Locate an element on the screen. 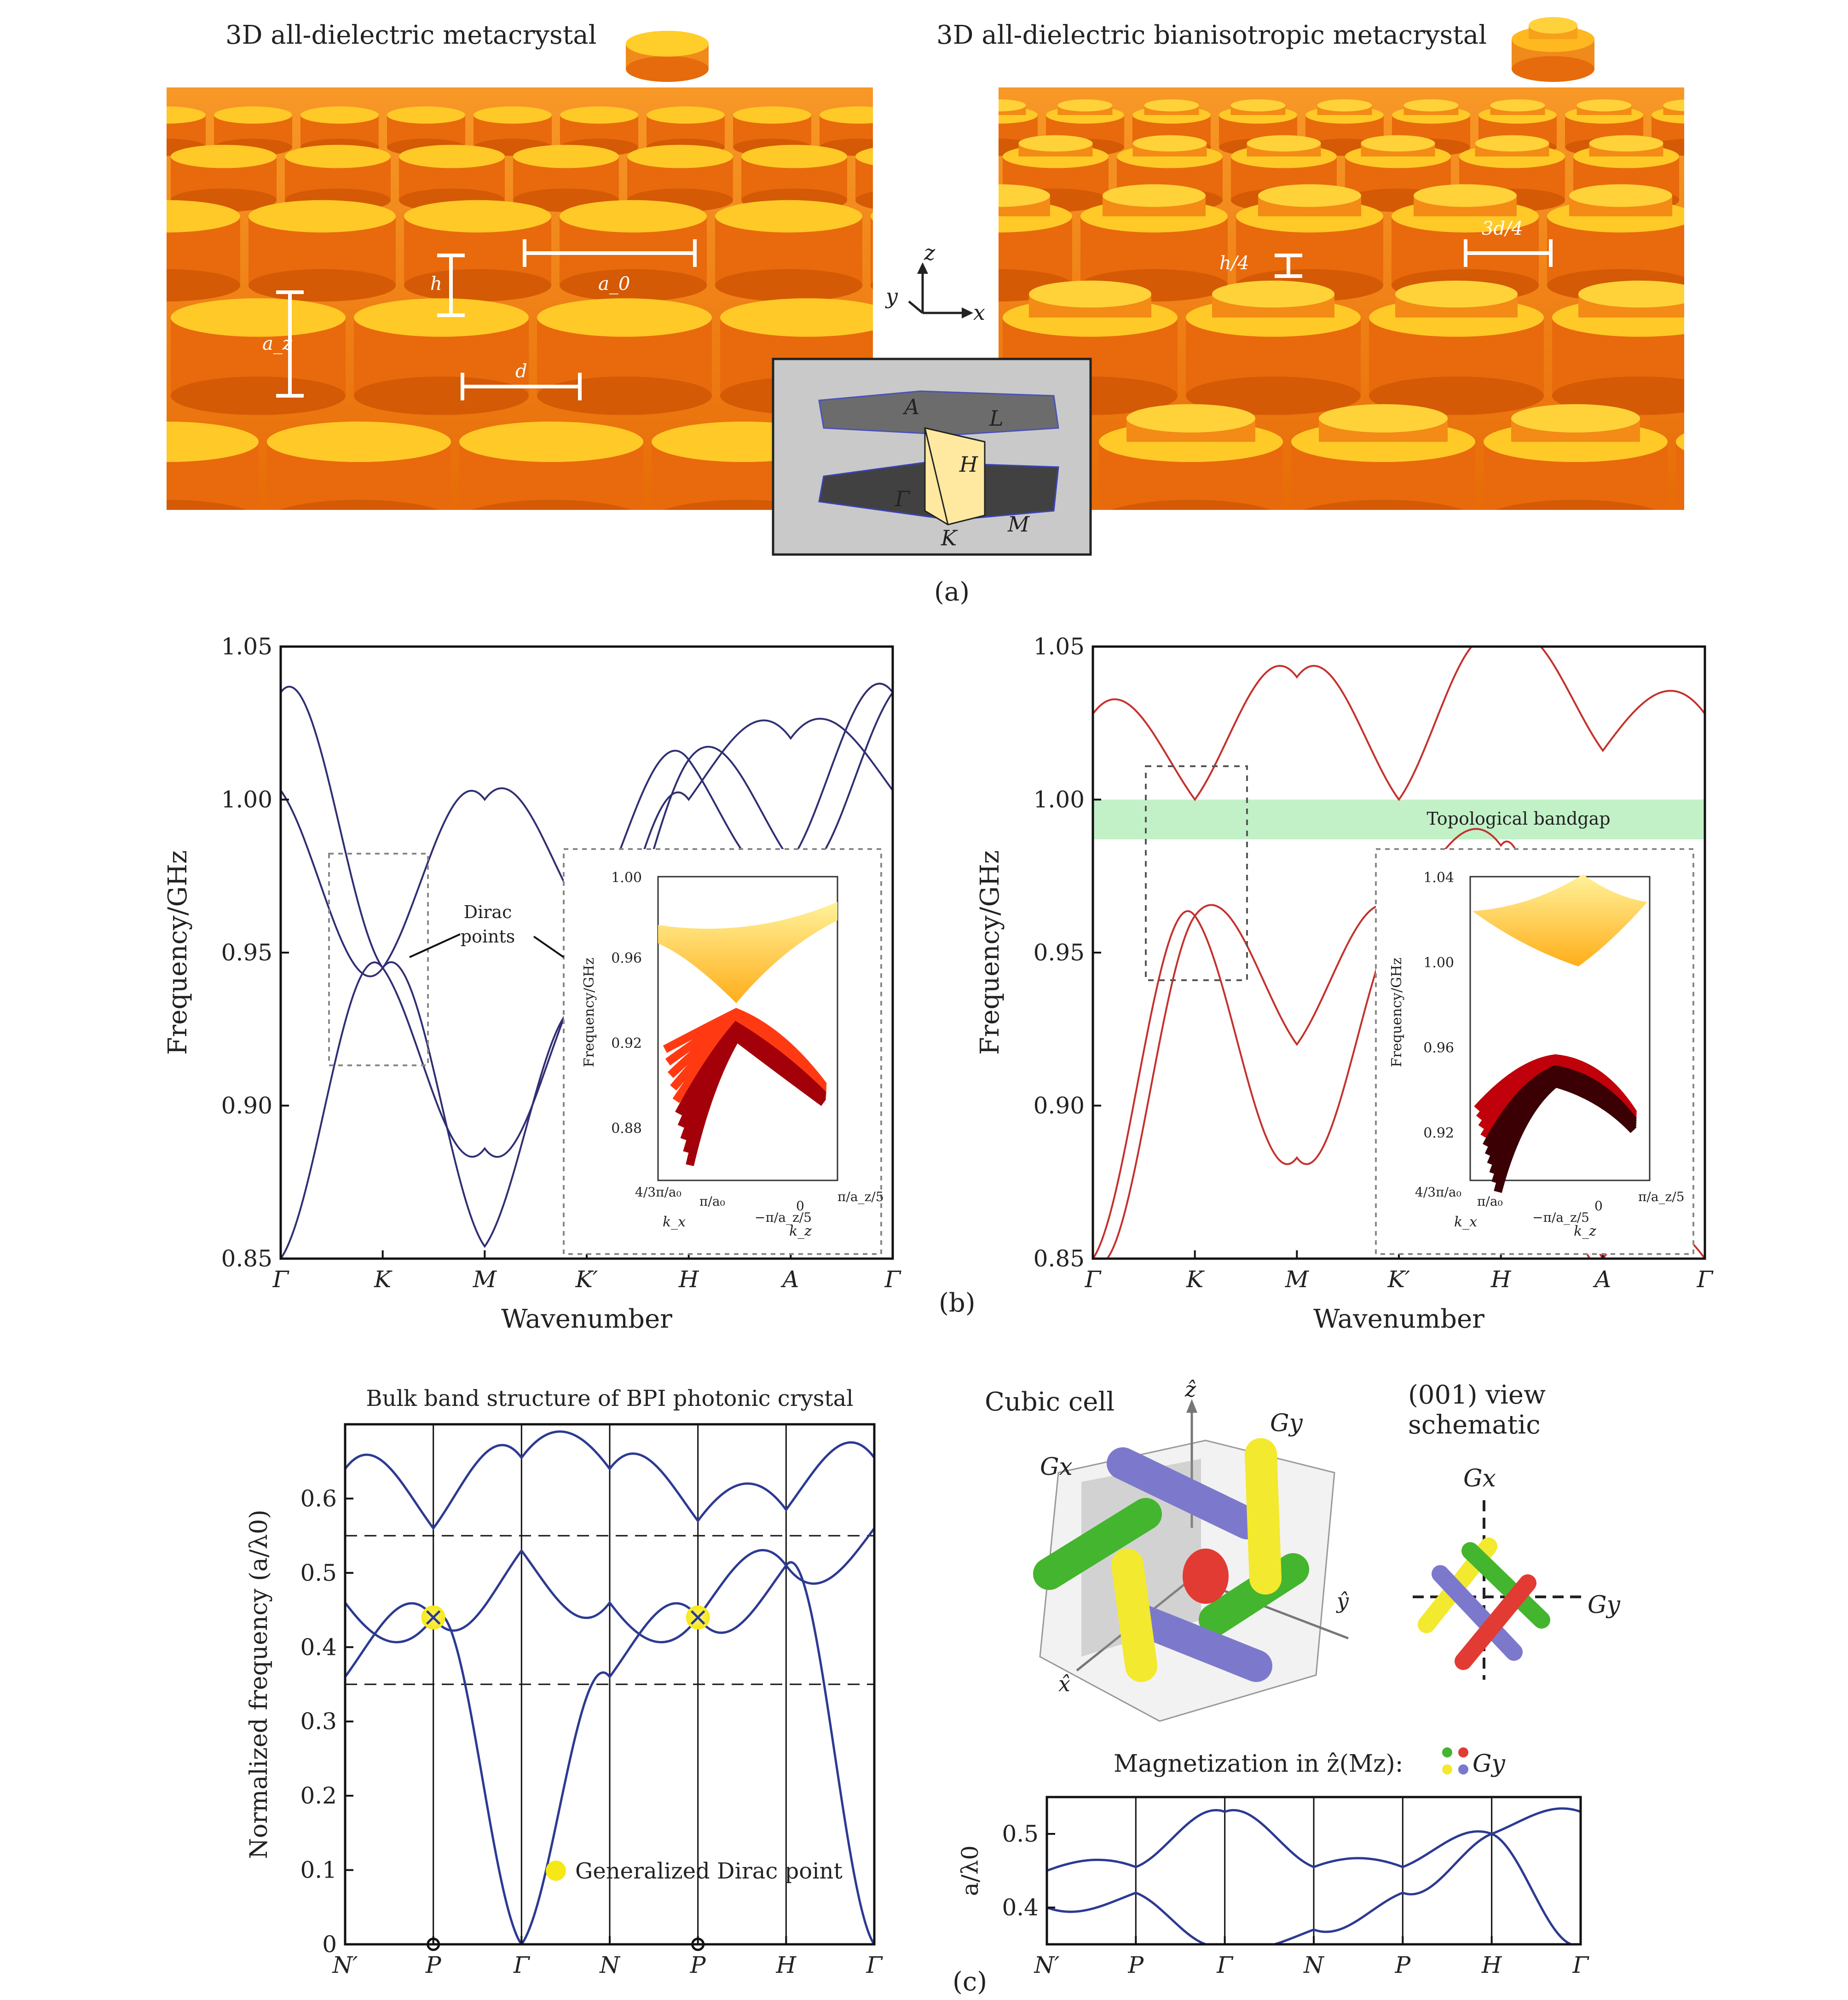 The width and height of the screenshot is (1848, 2000). x-tick-label: M is located at coordinates (1297, 1280).